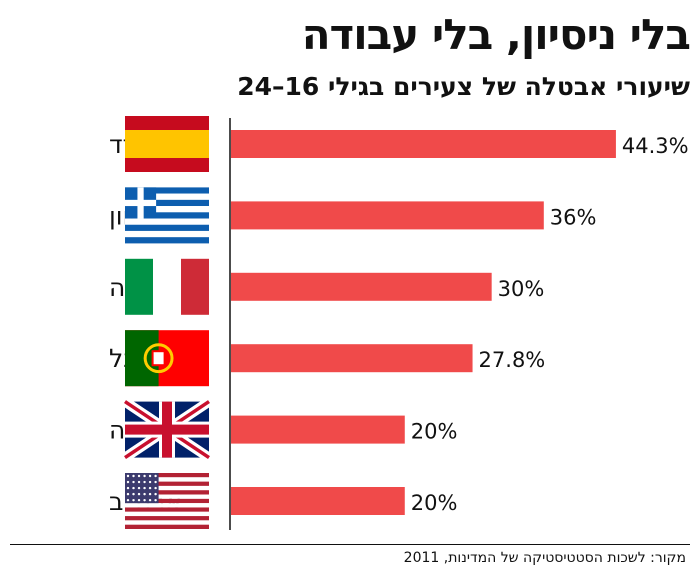 This screenshot has height=572, width=700. I want to click on greece-flag, so click(167, 215).